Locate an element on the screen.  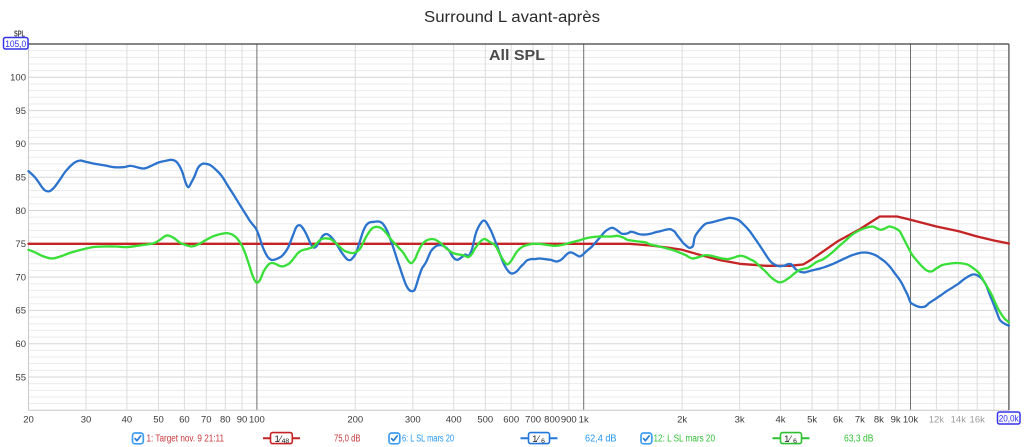
svg-text: 85 is located at coordinates (20, 178).